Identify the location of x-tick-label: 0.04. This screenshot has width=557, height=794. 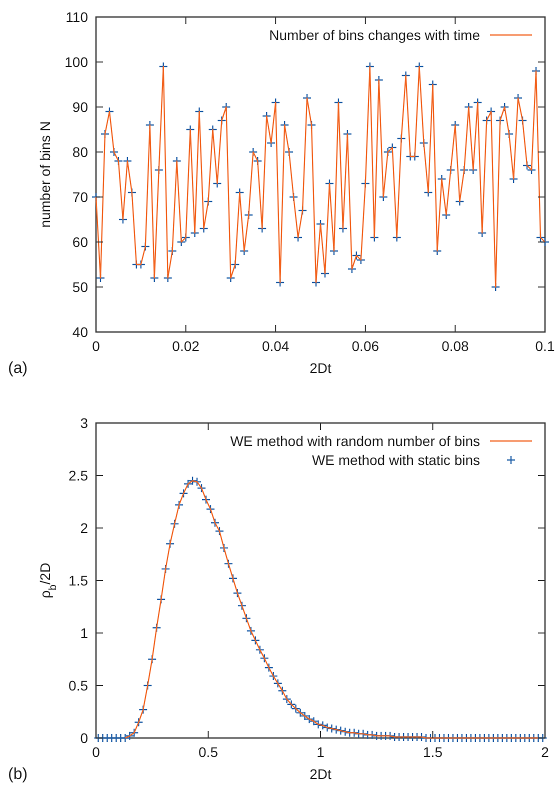
(276, 346).